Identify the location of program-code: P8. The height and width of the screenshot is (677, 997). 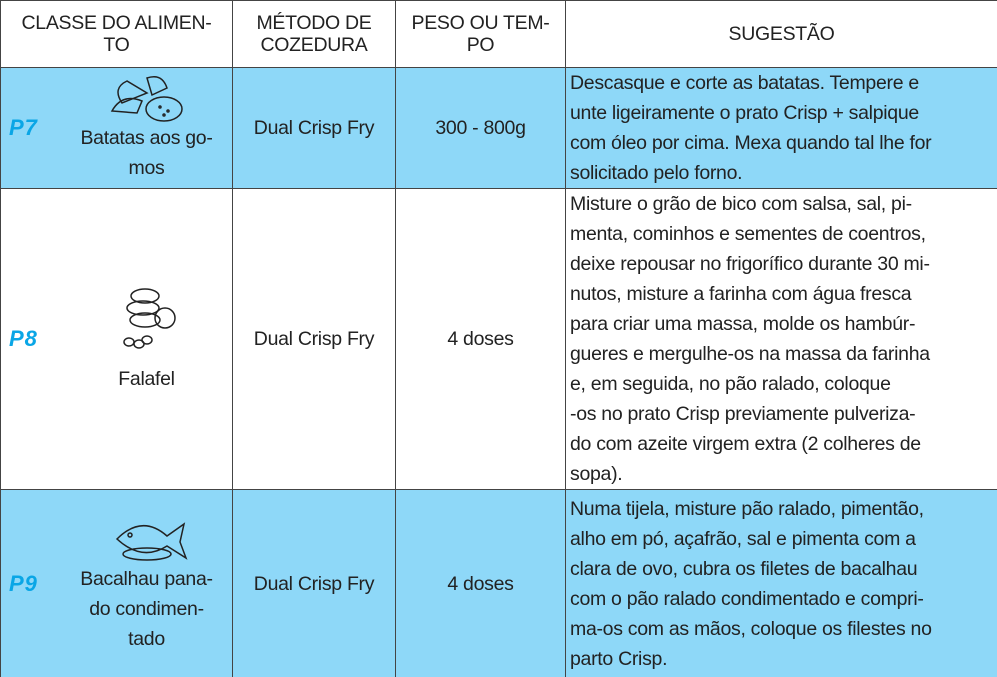
(23, 338).